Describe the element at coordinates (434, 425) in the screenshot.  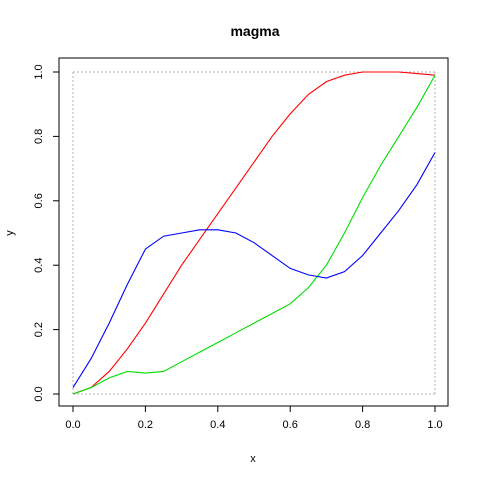
I see `x-tick-label: 1.0` at that location.